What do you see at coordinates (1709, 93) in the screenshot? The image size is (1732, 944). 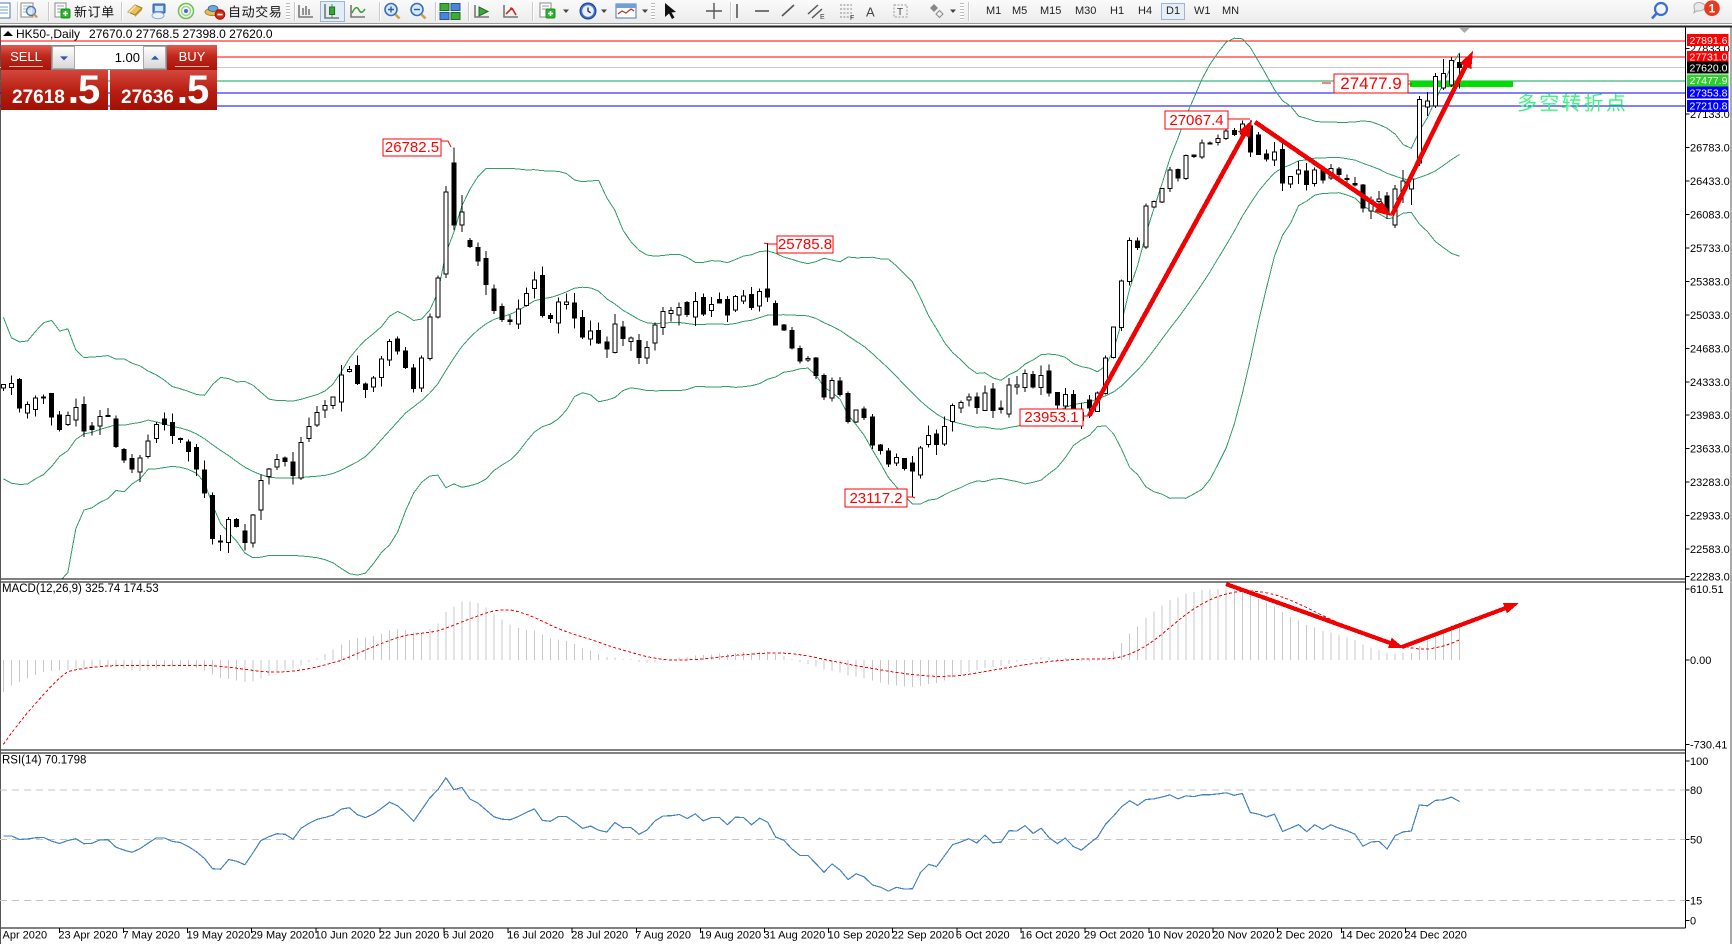 I see `svg-text: 27353.8` at bounding box center [1709, 93].